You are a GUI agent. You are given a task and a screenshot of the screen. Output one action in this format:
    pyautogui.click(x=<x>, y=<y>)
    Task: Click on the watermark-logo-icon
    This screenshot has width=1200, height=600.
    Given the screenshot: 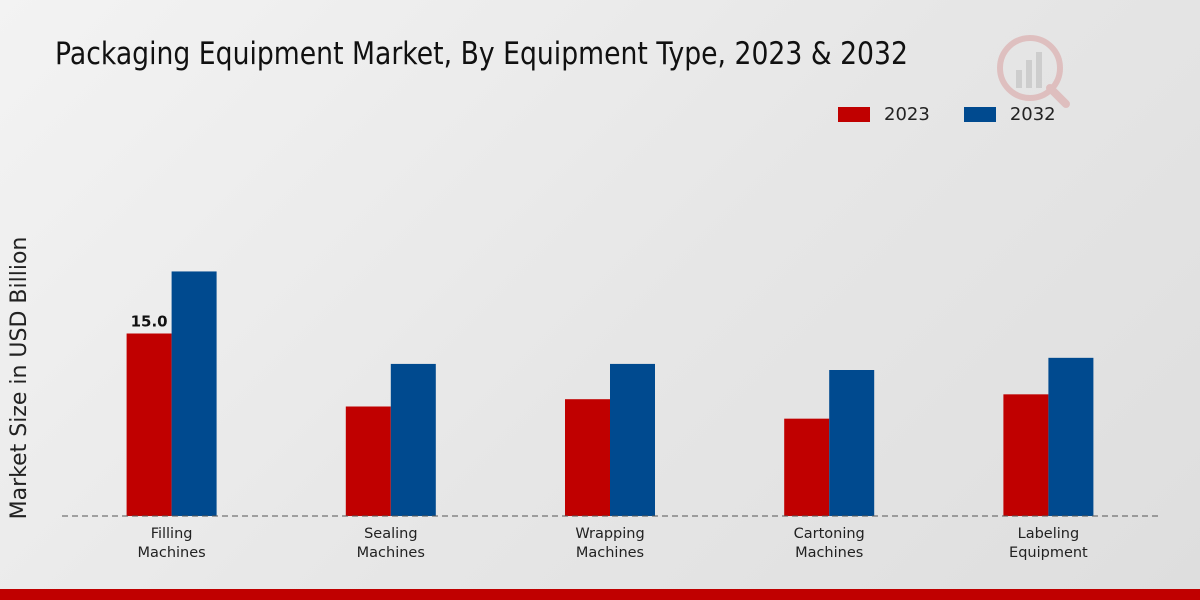 What is the action you would take?
    pyautogui.click(x=1033, y=71)
    